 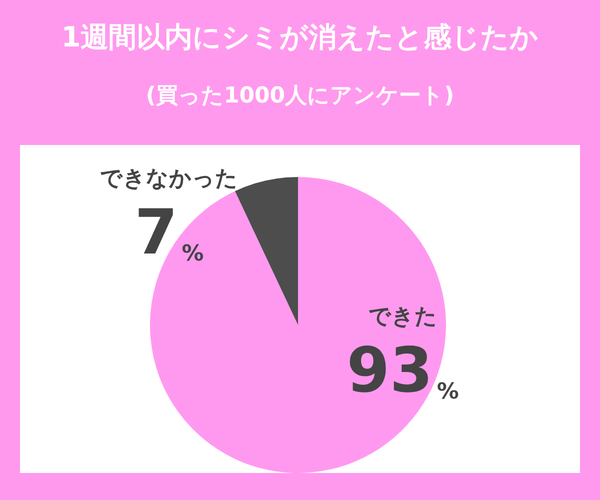 What do you see at coordinates (169, 231) in the screenshot?
I see `data-label: 7%` at bounding box center [169, 231].